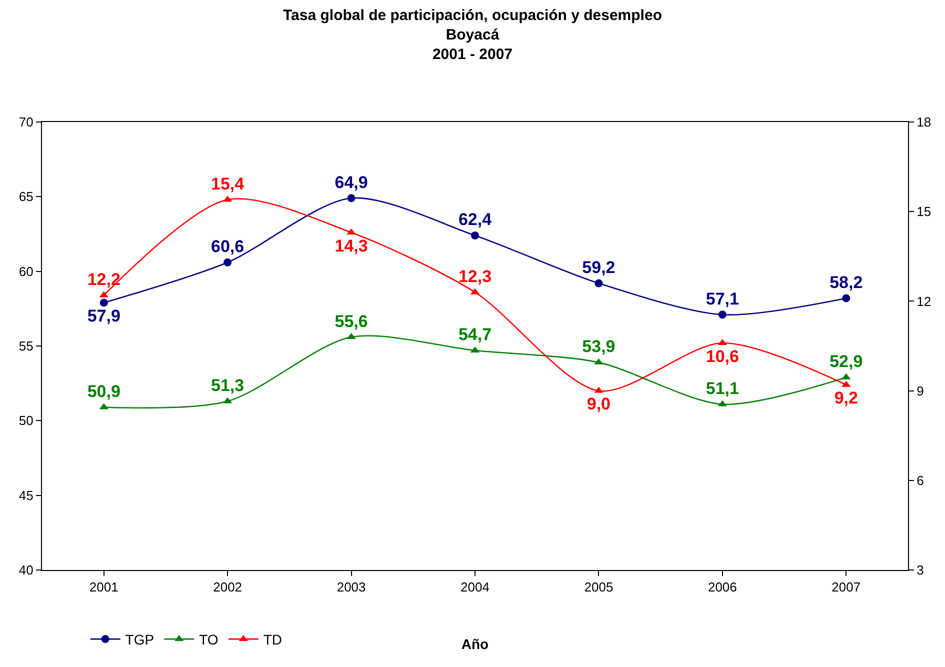 This screenshot has width=945, height=667. What do you see at coordinates (26, 122) in the screenshot?
I see `y-tick-label: 70` at bounding box center [26, 122].